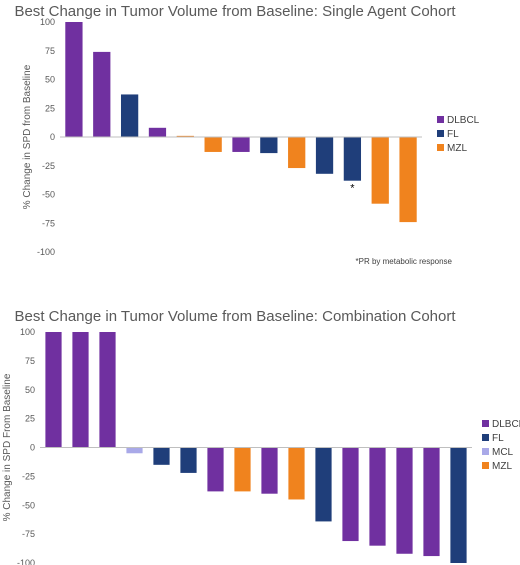 The image size is (520, 565). Describe the element at coordinates (27, 136) in the screenshot. I see `y-axis-label: % Change in SPD from Baseline` at that location.